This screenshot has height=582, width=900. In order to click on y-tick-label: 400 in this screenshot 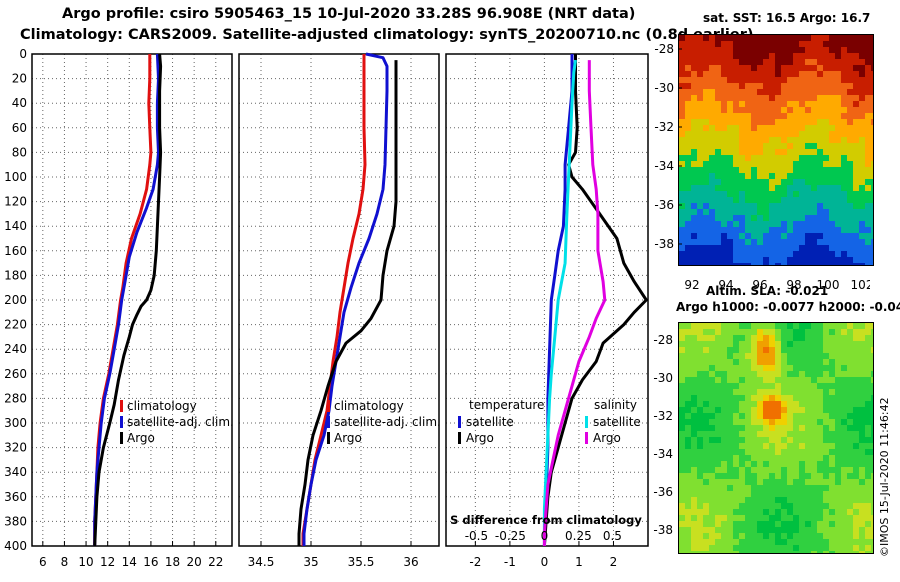, I will do `click(15, 546)`.